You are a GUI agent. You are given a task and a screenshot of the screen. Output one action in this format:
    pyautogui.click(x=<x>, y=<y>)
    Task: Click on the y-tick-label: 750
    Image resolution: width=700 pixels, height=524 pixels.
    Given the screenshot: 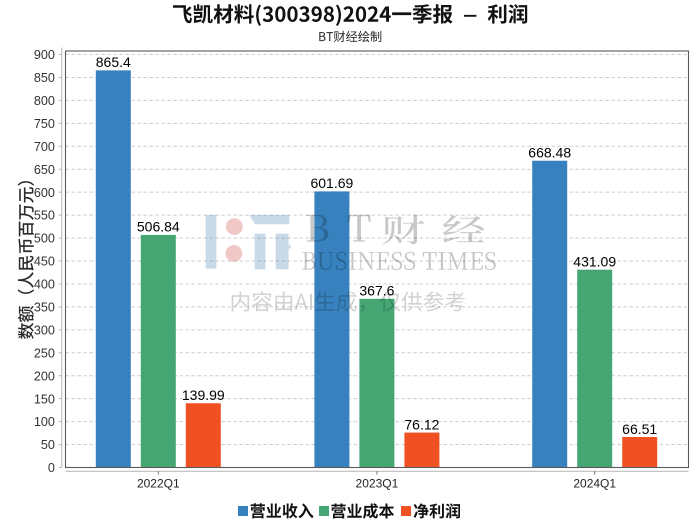 What is the action you would take?
    pyautogui.click(x=44, y=124)
    